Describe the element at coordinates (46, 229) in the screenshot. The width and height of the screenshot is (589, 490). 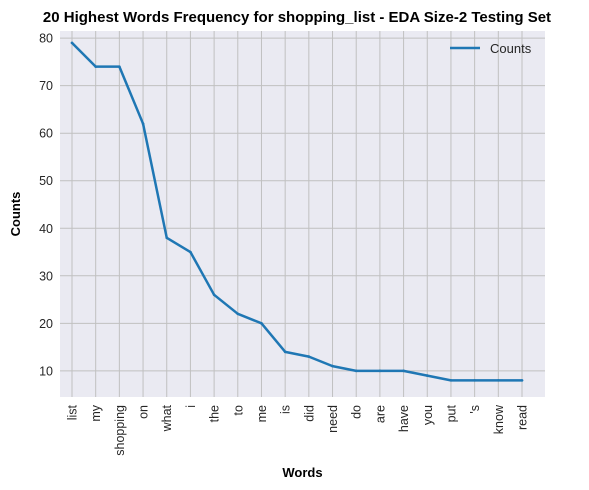
I see `y-tick-label: 40` at that location.